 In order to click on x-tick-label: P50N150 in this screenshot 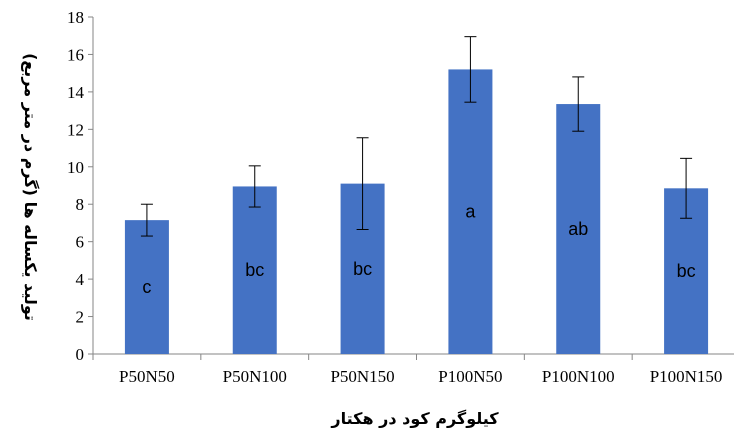, I will do `click(362, 376)`.